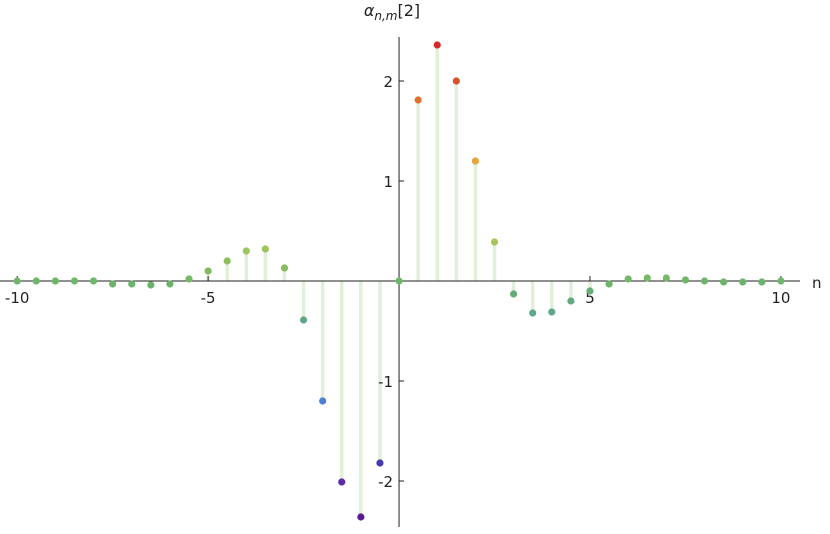 The width and height of the screenshot is (830, 534). I want to click on y-tick-label: -2, so click(385, 482).